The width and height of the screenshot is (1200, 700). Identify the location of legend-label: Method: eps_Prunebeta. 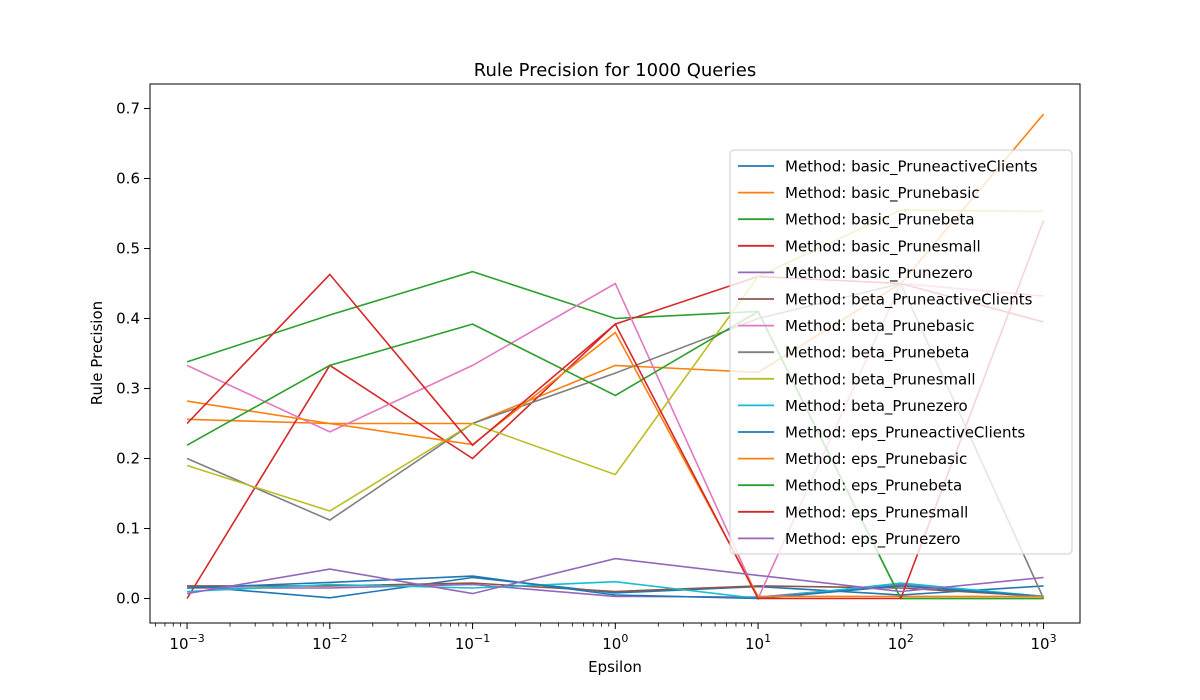
(873, 486).